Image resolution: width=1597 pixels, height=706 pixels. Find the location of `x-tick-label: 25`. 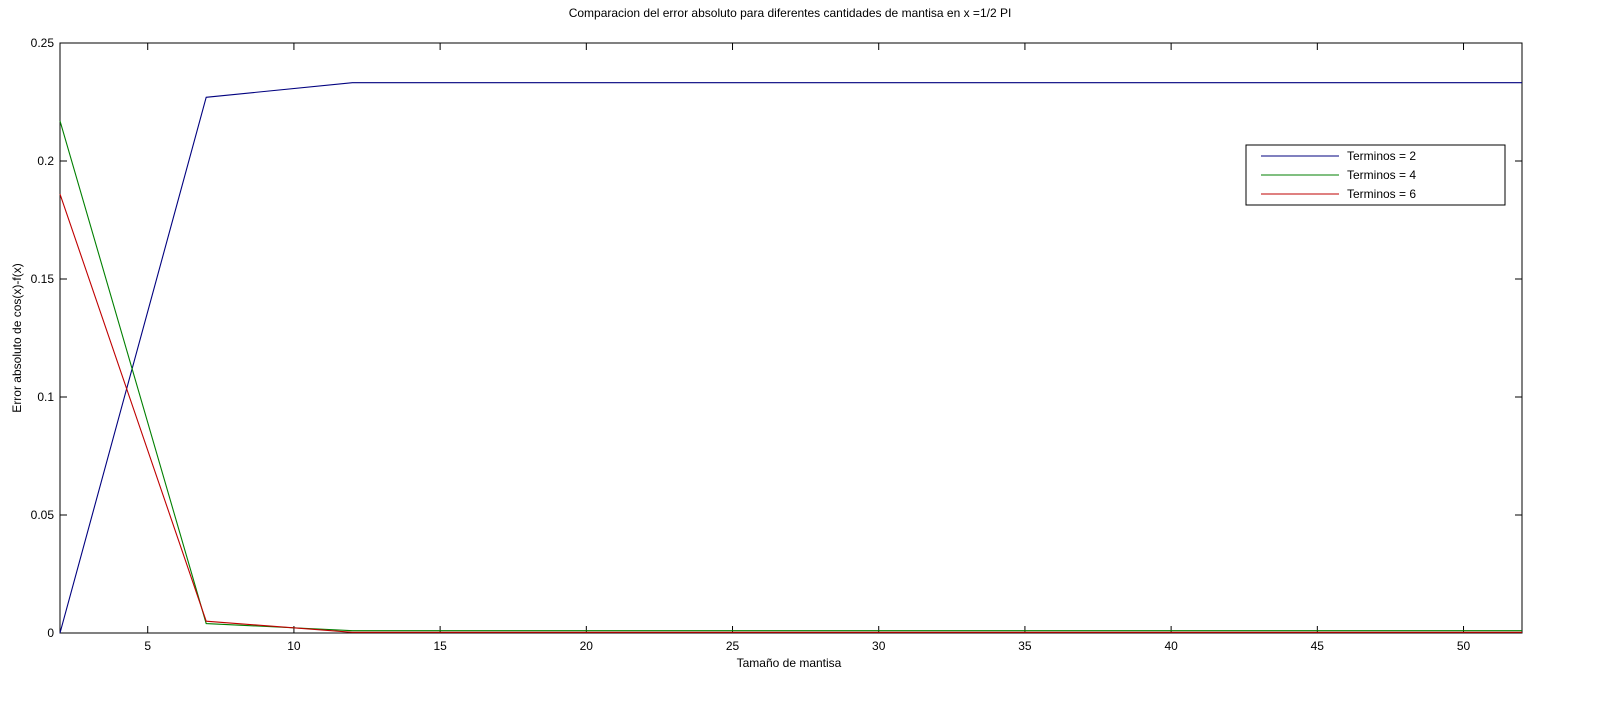

x-tick-label: 25 is located at coordinates (733, 646).